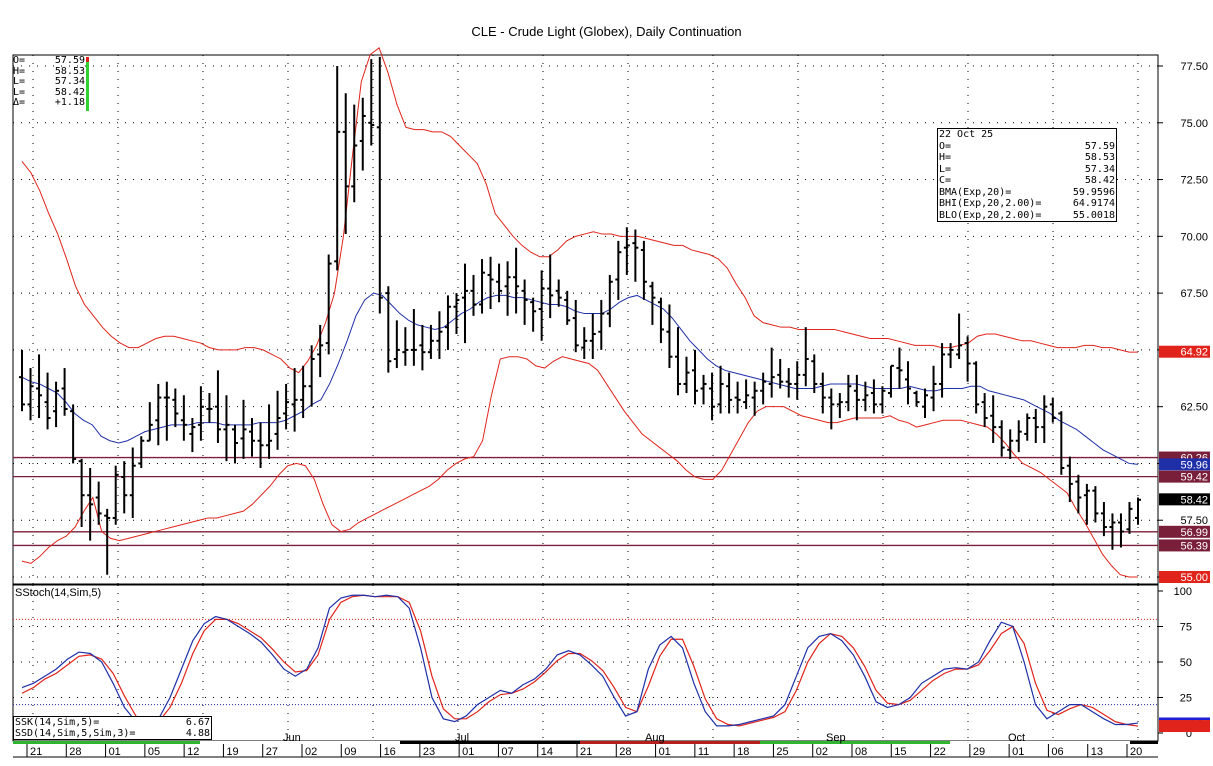  I want to click on month-label: Aug, so click(655, 738).